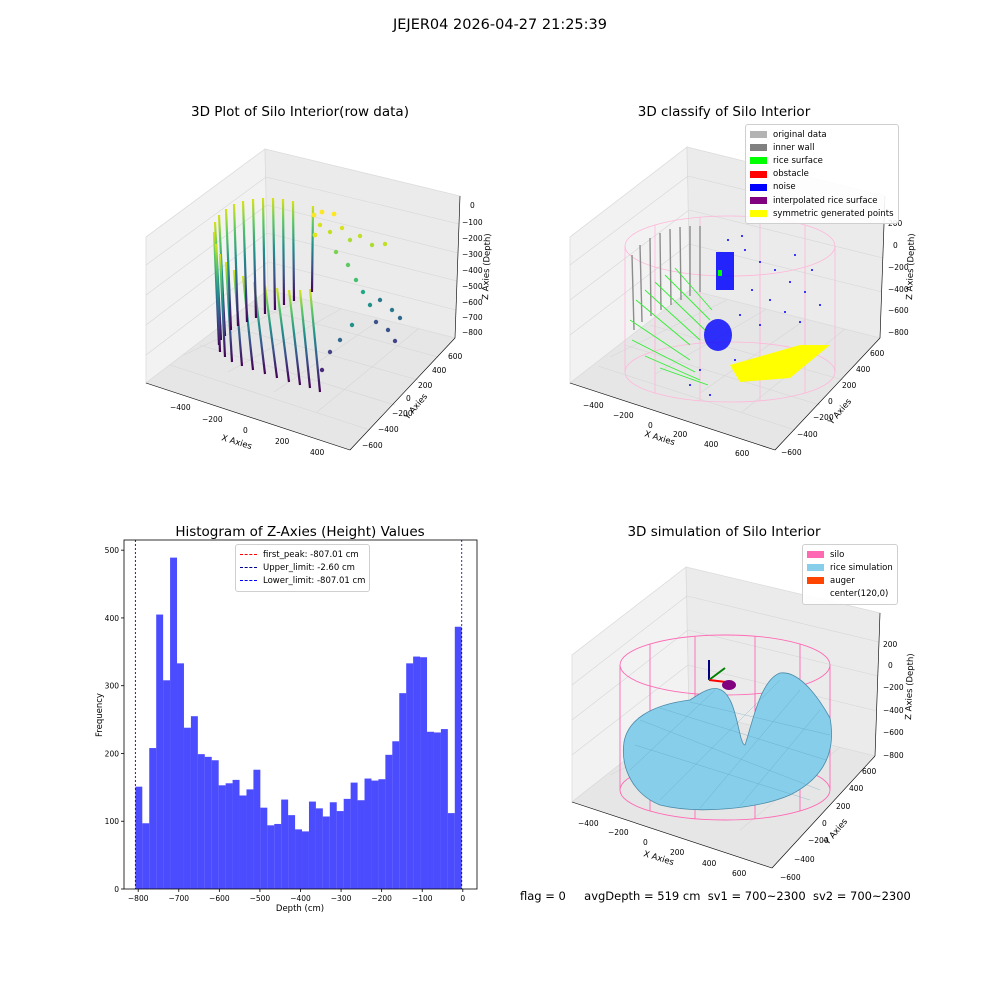 The height and width of the screenshot is (1000, 1000). Describe the element at coordinates (800, 134) in the screenshot. I see `legend-label: original data` at that location.